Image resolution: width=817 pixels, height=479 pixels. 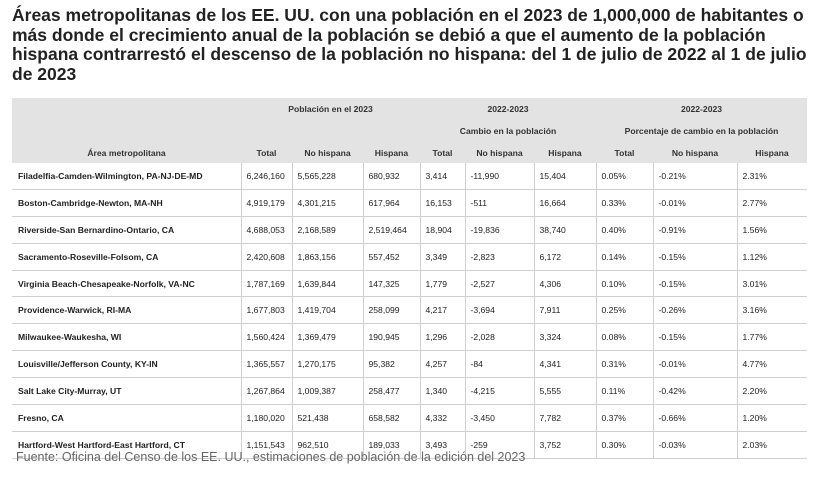 What do you see at coordinates (266, 152) in the screenshot?
I see `header-total: Total` at bounding box center [266, 152].